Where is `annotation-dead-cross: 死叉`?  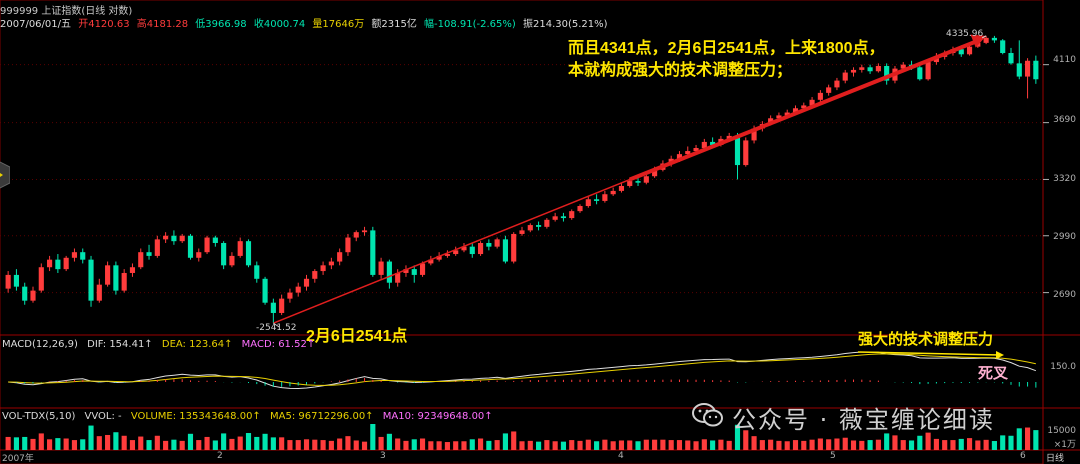 annotation-dead-cross: 死叉 is located at coordinates (993, 373).